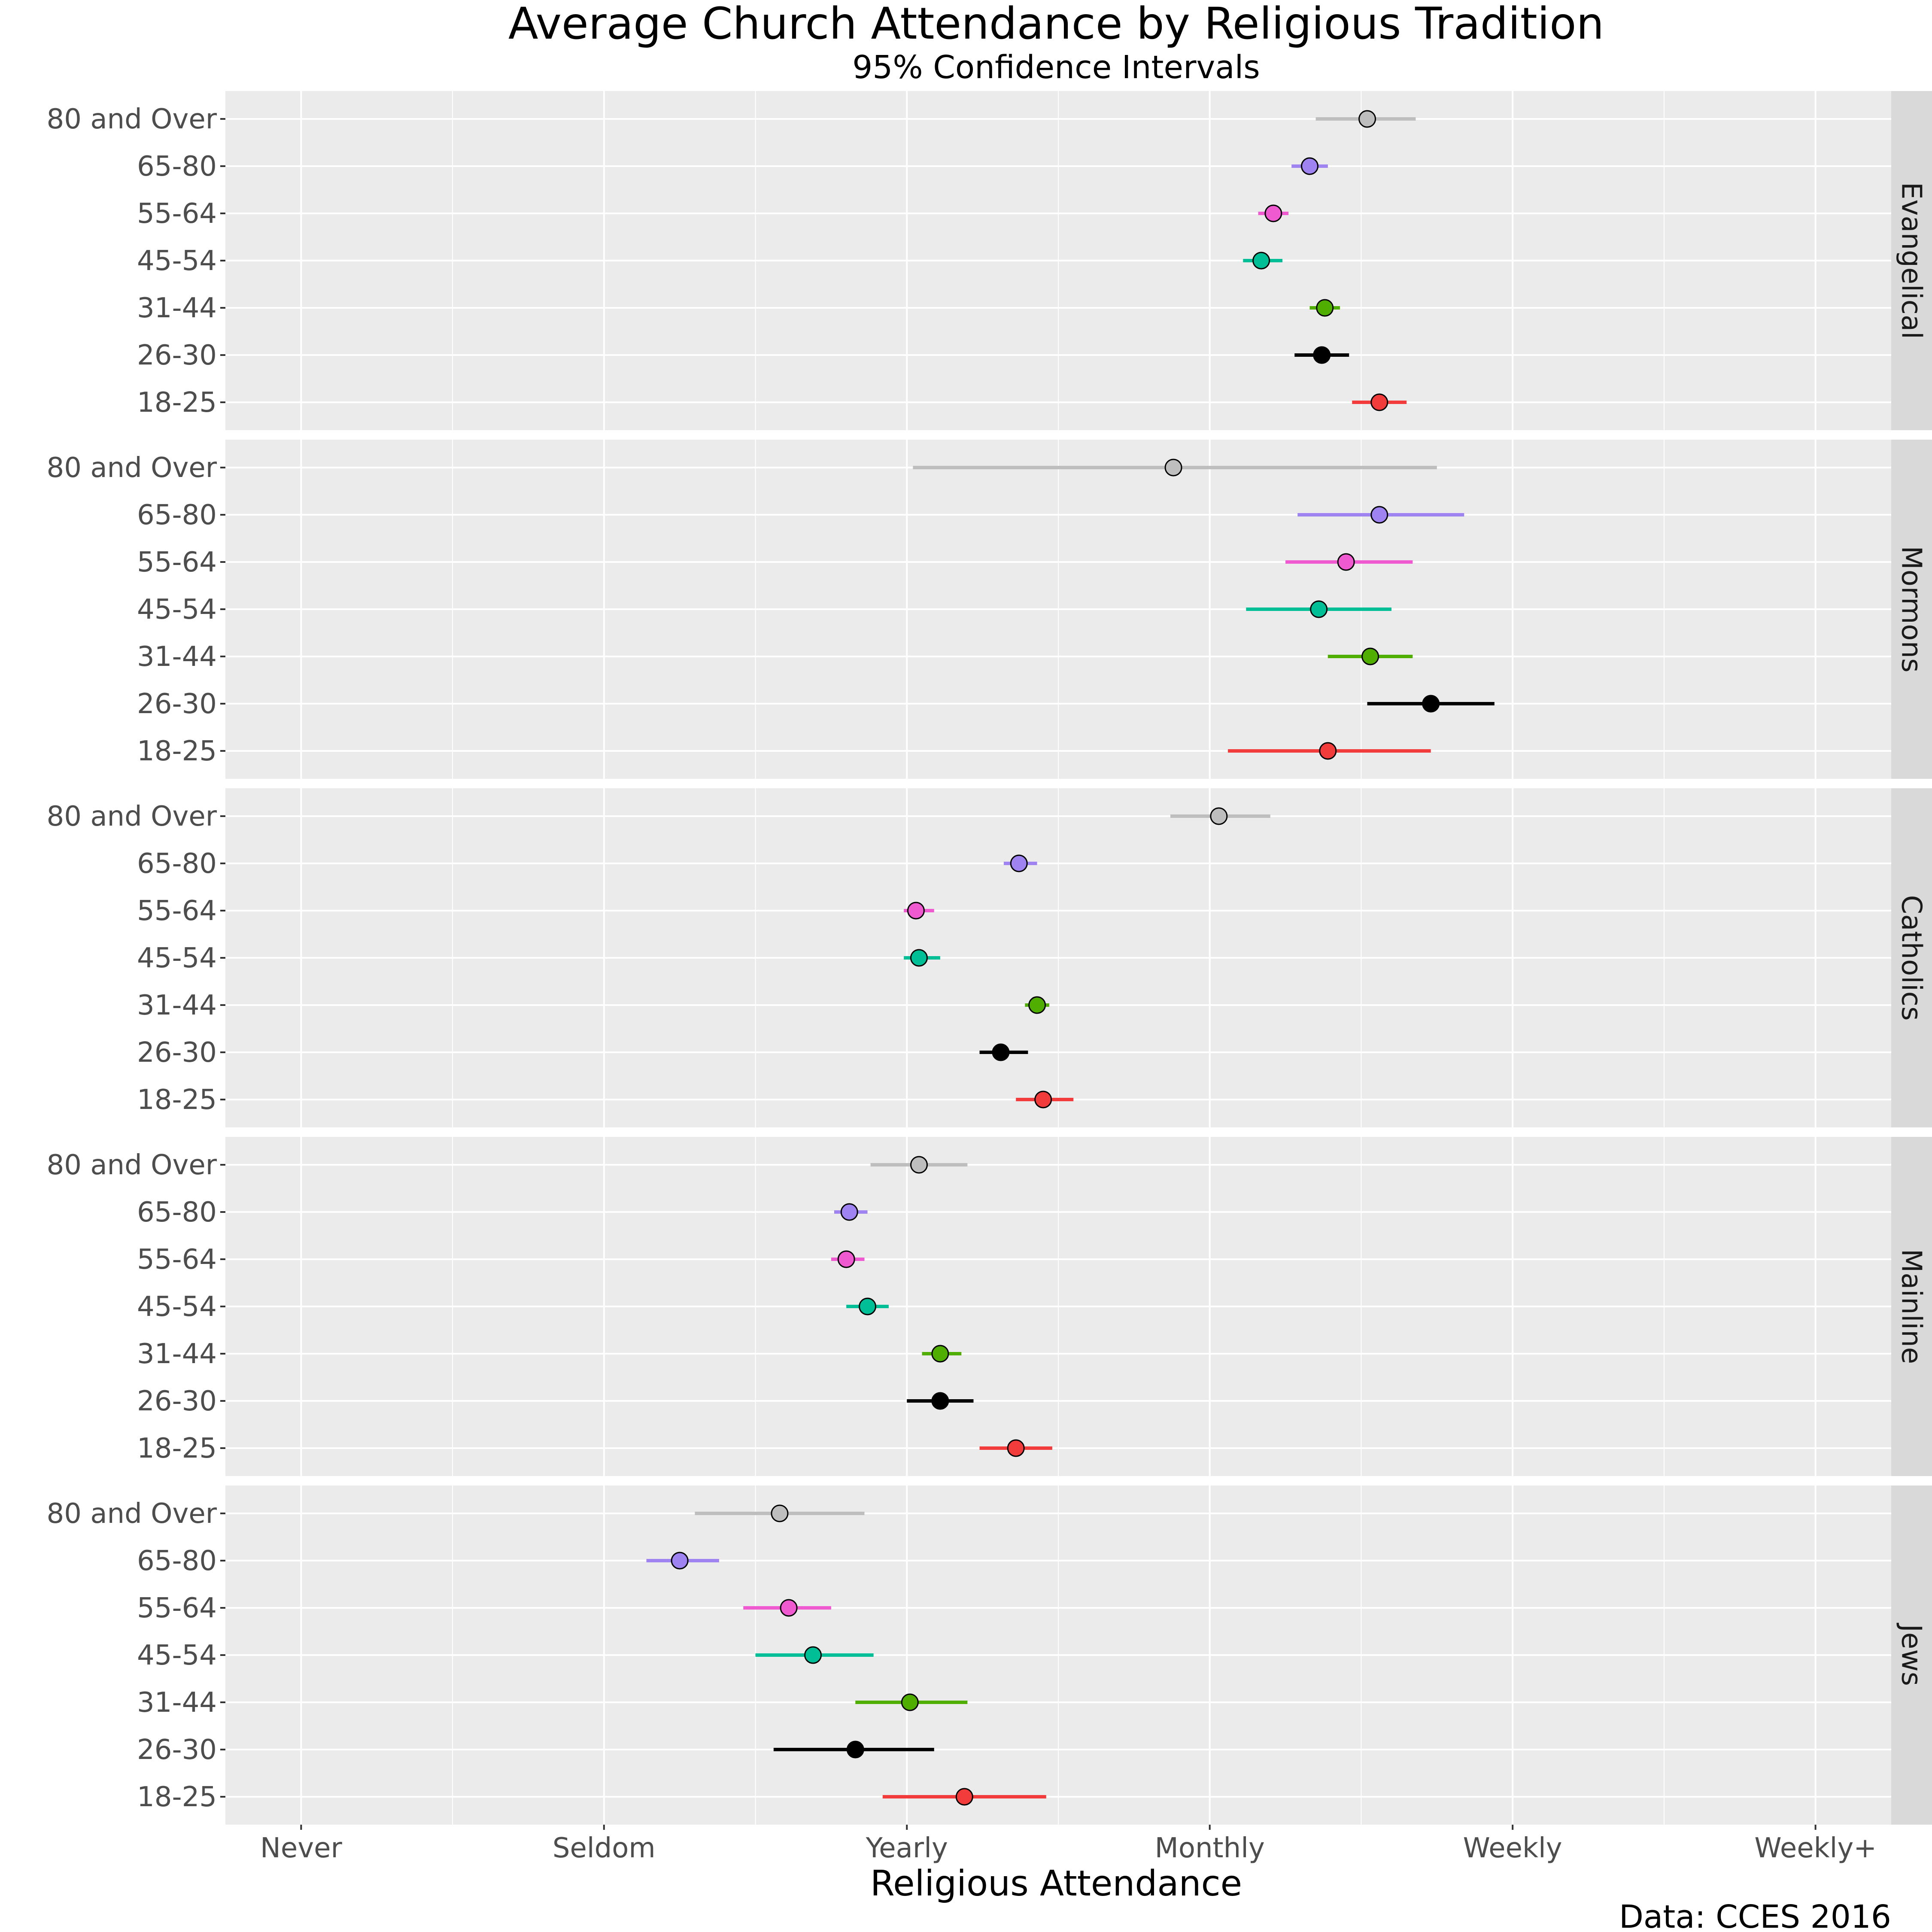 The image size is (1932, 1932). What do you see at coordinates (1056, 67) in the screenshot?
I see `chart-subtitle: 95% Confidence Intervals` at bounding box center [1056, 67].